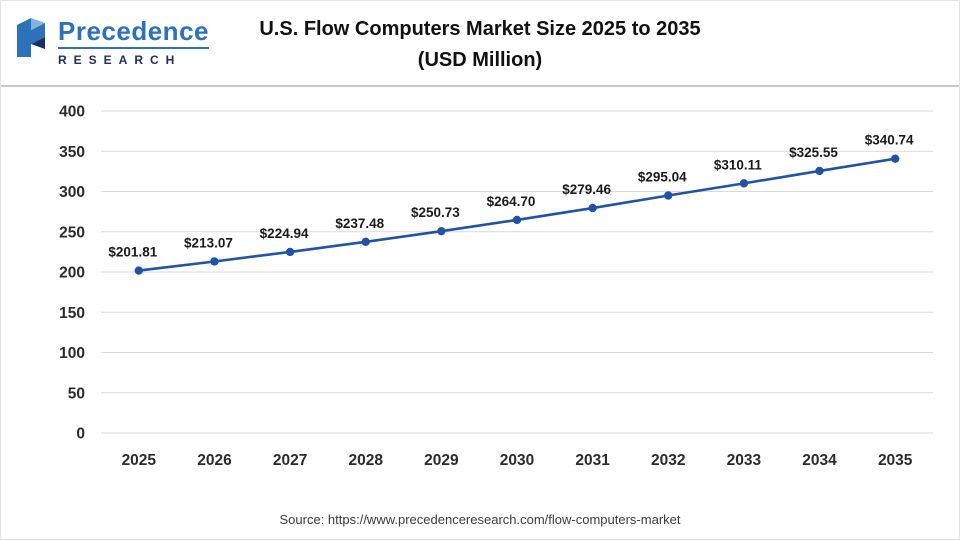 This screenshot has height=540, width=960. What do you see at coordinates (586, 189) in the screenshot?
I see `data-point-label: $279.46` at bounding box center [586, 189].